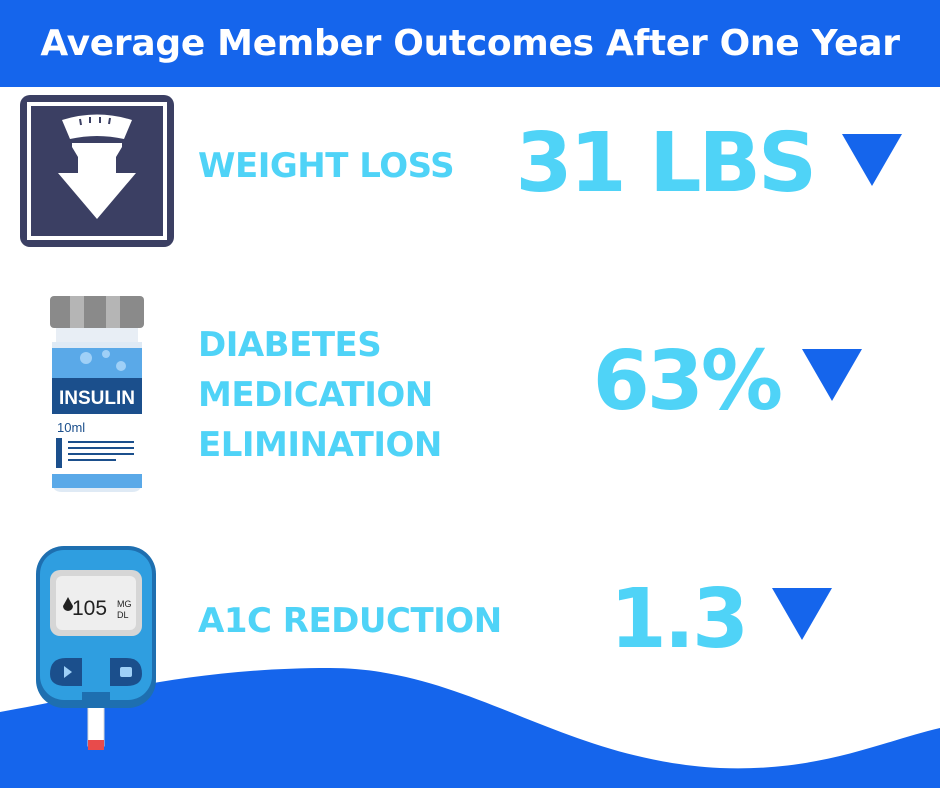 This screenshot has width=940, height=788. What do you see at coordinates (802, 614) in the screenshot?
I see `a1c-down-arrow-icon` at bounding box center [802, 614].